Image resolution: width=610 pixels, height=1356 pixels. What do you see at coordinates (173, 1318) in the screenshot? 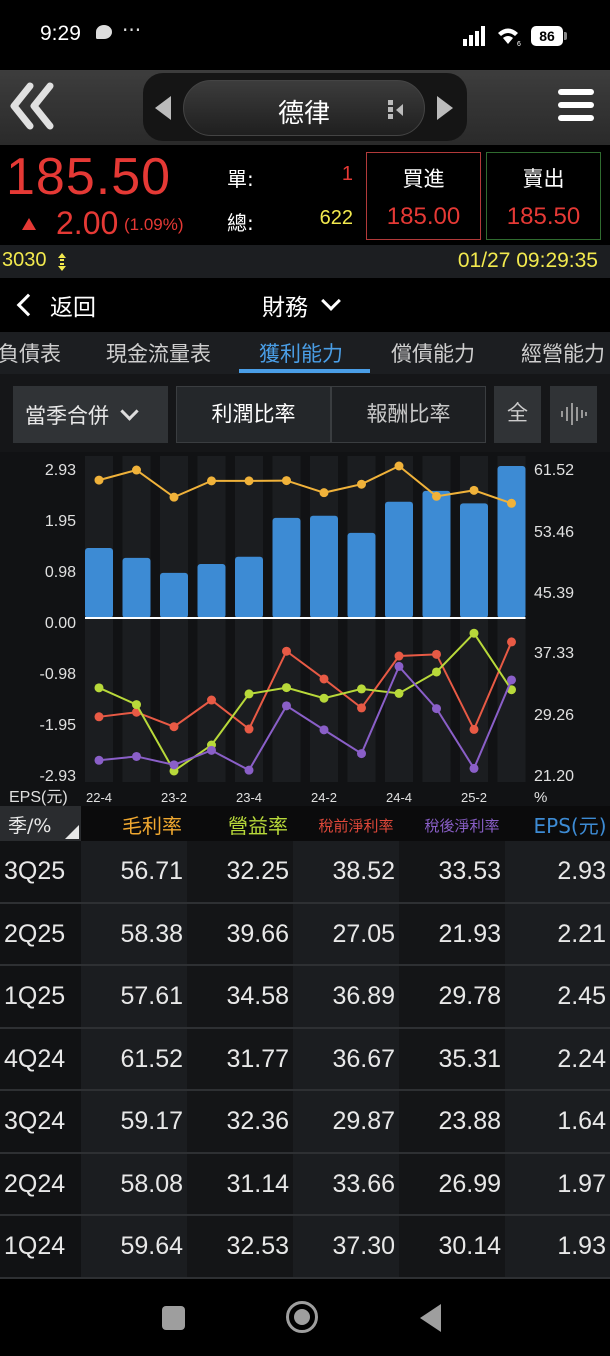
I see `recents-icon` at bounding box center [173, 1318].